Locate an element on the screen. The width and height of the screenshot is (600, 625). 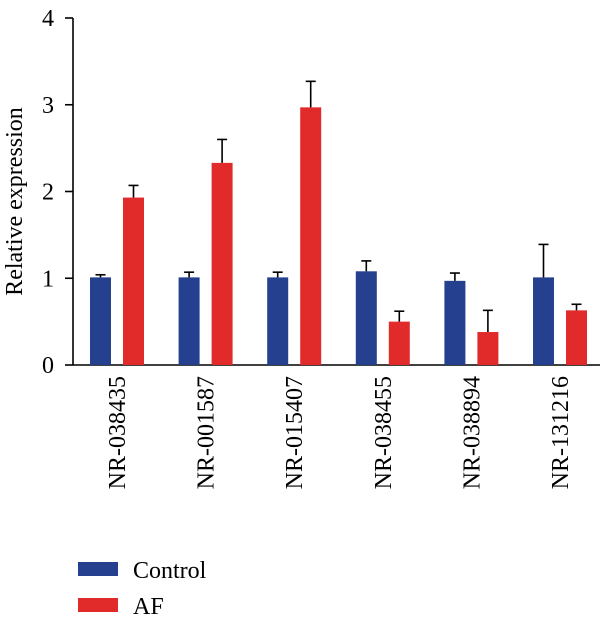
legend-label-af: AF is located at coordinates (148, 607).